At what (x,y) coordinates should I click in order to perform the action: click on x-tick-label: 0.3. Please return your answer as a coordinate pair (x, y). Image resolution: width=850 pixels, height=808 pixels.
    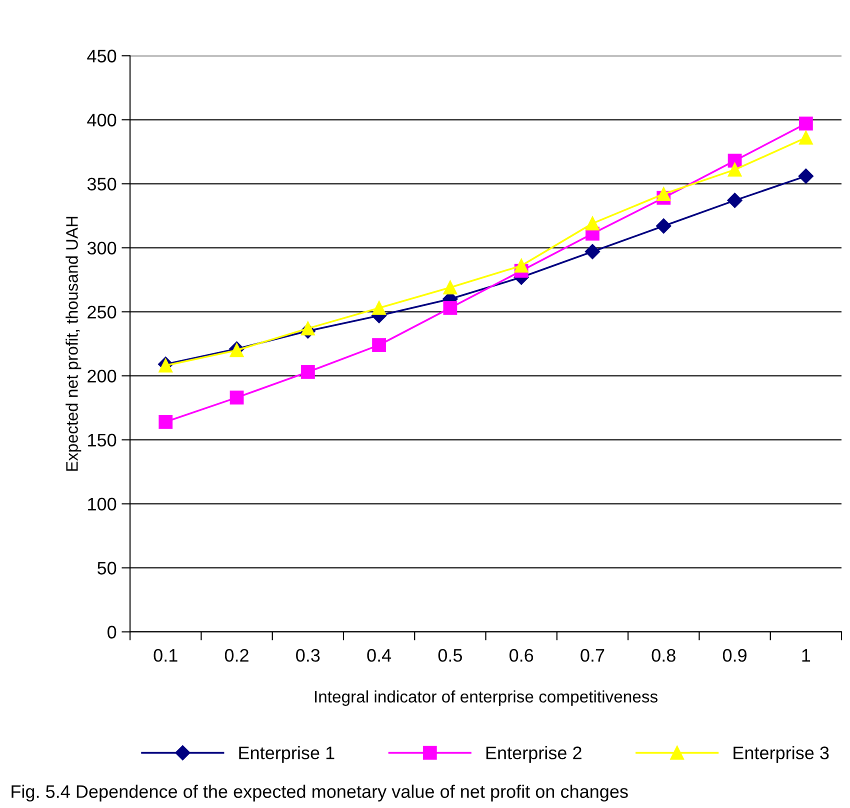
    Looking at the image, I should click on (308, 655).